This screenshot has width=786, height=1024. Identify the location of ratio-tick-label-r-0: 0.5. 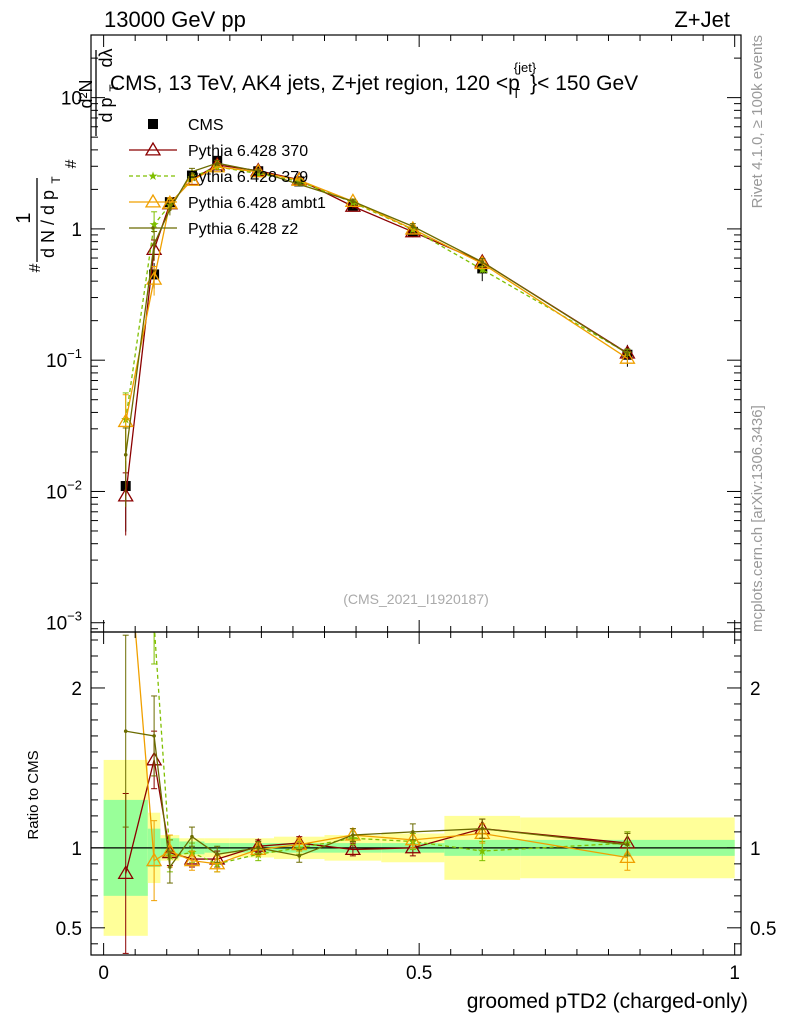
(763, 929).